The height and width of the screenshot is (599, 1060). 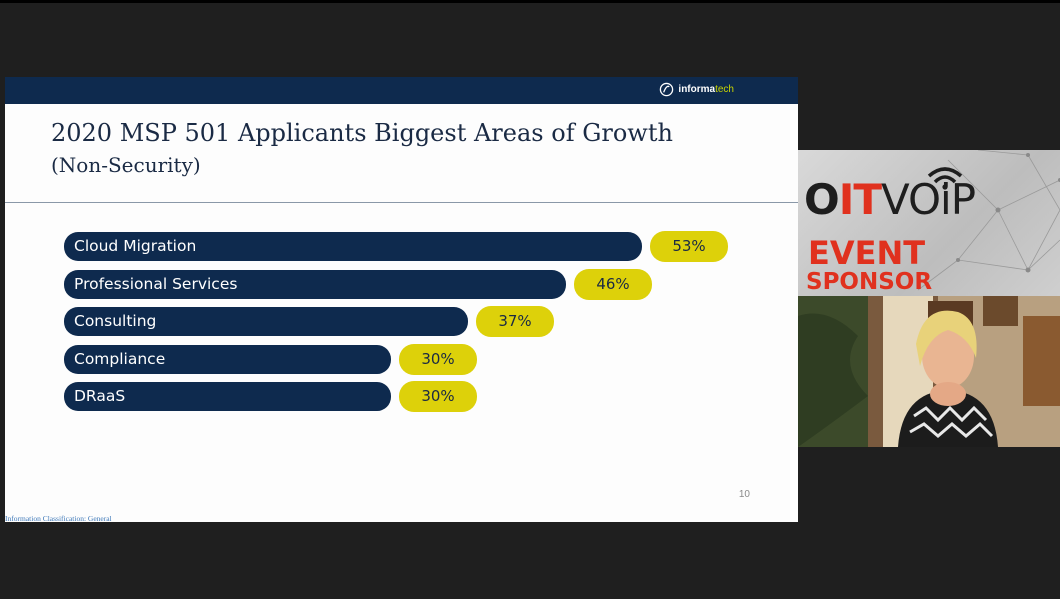 I want to click on value-label-consulting: 37%, so click(x=515, y=321).